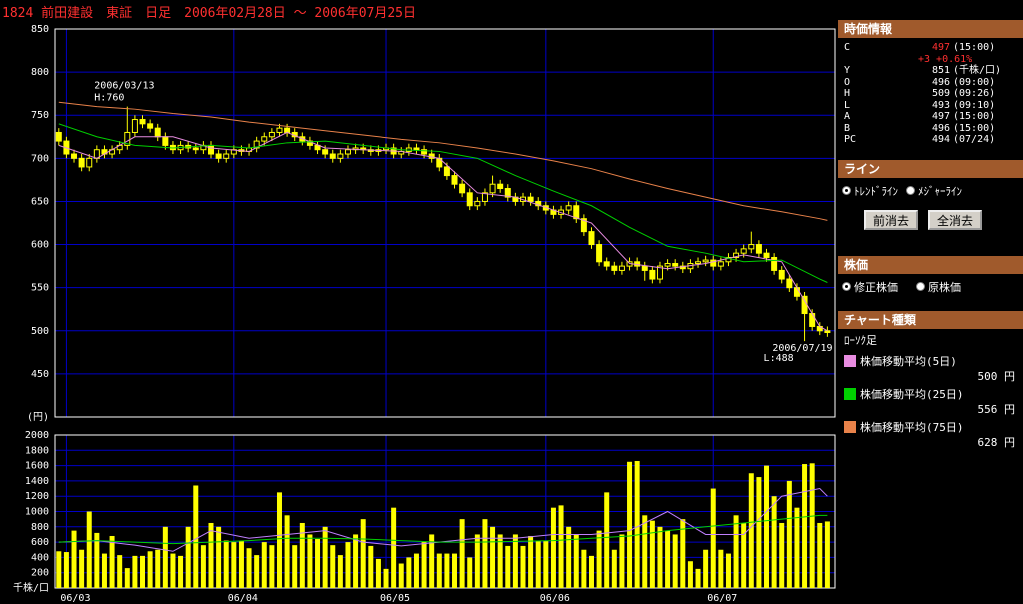 Image resolution: width=1023 pixels, height=604 pixels. I want to click on radio-label: ﾄﾚﾝﾄﾞﾗｲﾝ, so click(876, 191).